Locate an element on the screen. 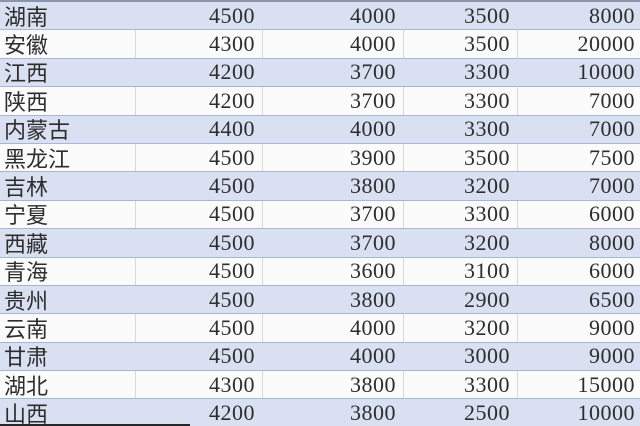 Image resolution: width=640 pixels, height=426 pixels. value-cell: 20000 is located at coordinates (578, 44).